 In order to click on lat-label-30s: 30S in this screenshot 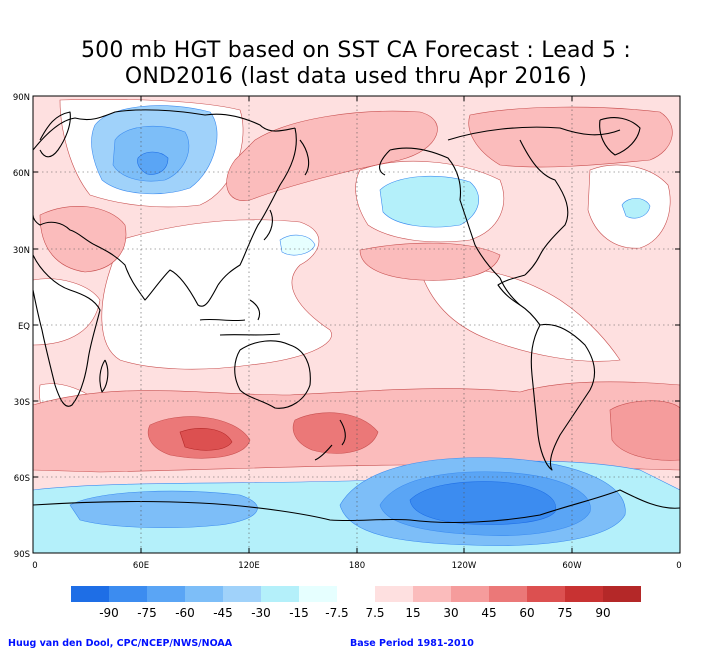, I will do `click(22, 403)`.